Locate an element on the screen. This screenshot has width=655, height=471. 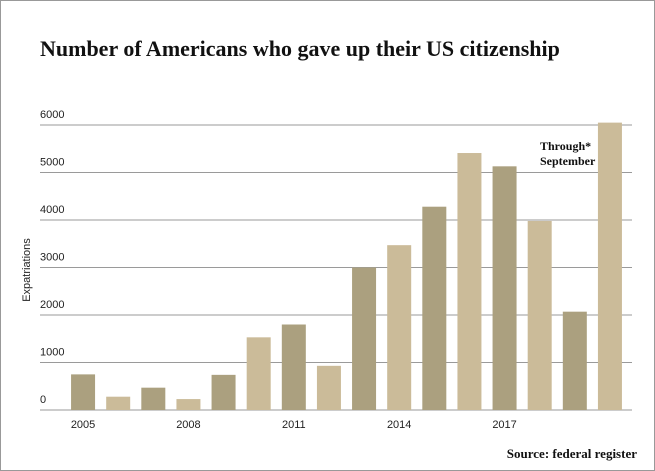
y-tick-label: 5000 is located at coordinates (52, 163).